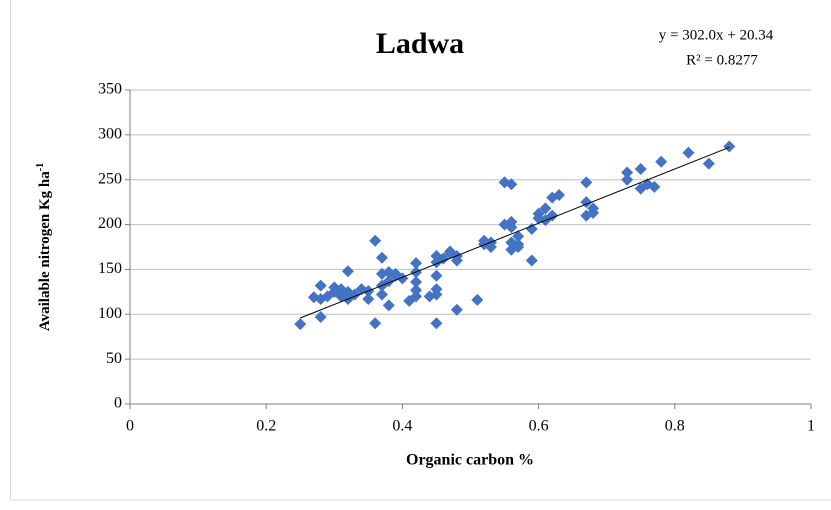  Describe the element at coordinates (266, 426) in the screenshot. I see `x-tick-label: 0.2` at that location.